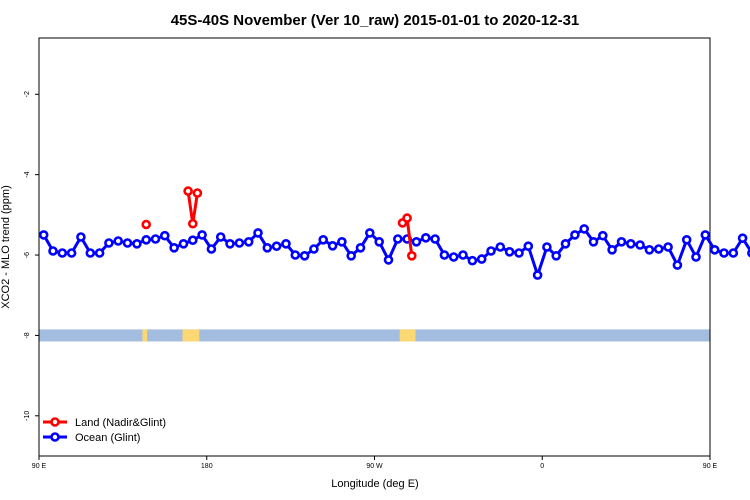 This screenshot has width=750, height=500. I want to click on y-axis: -2 -4 -6 -8 -10, so click(31, 256).